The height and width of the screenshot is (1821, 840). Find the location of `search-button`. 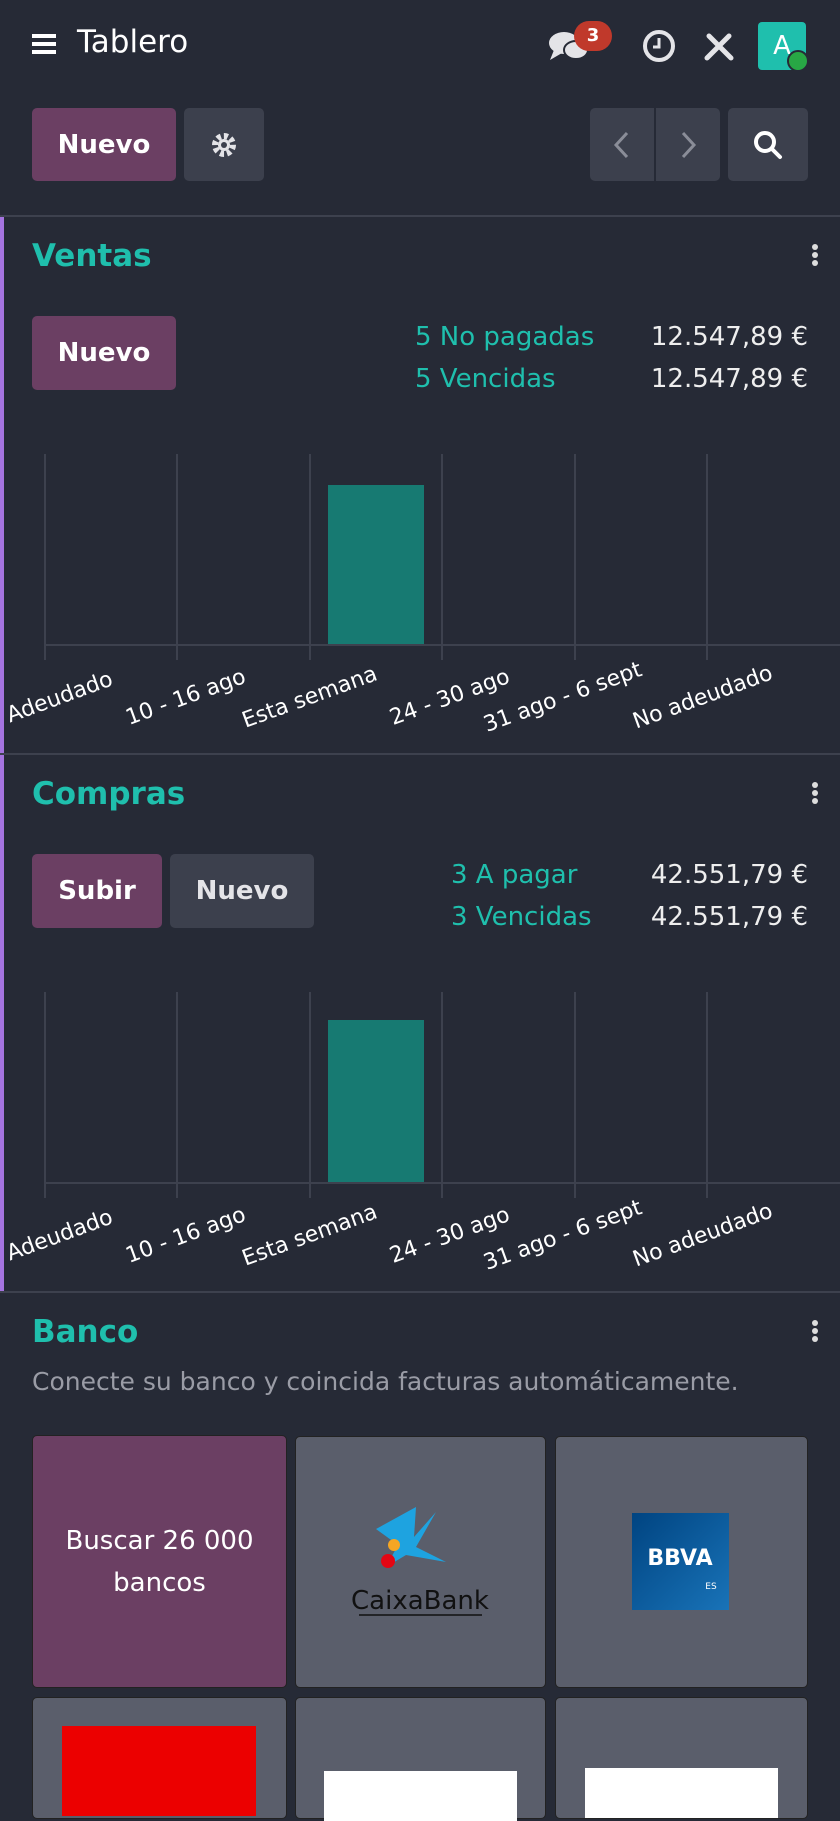

search-button is located at coordinates (768, 144).